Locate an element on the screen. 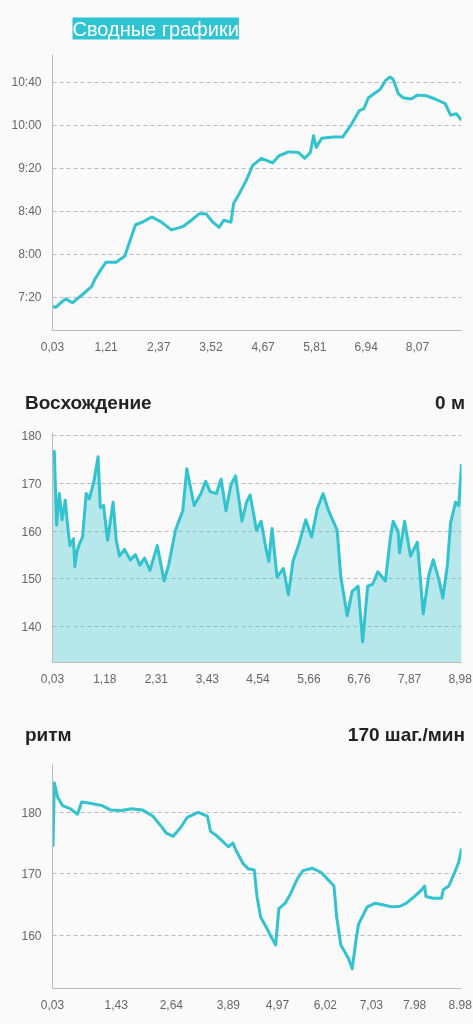 The width and height of the screenshot is (473, 1024). chart-subtitle: 170 шаг./мин is located at coordinates (406, 735).